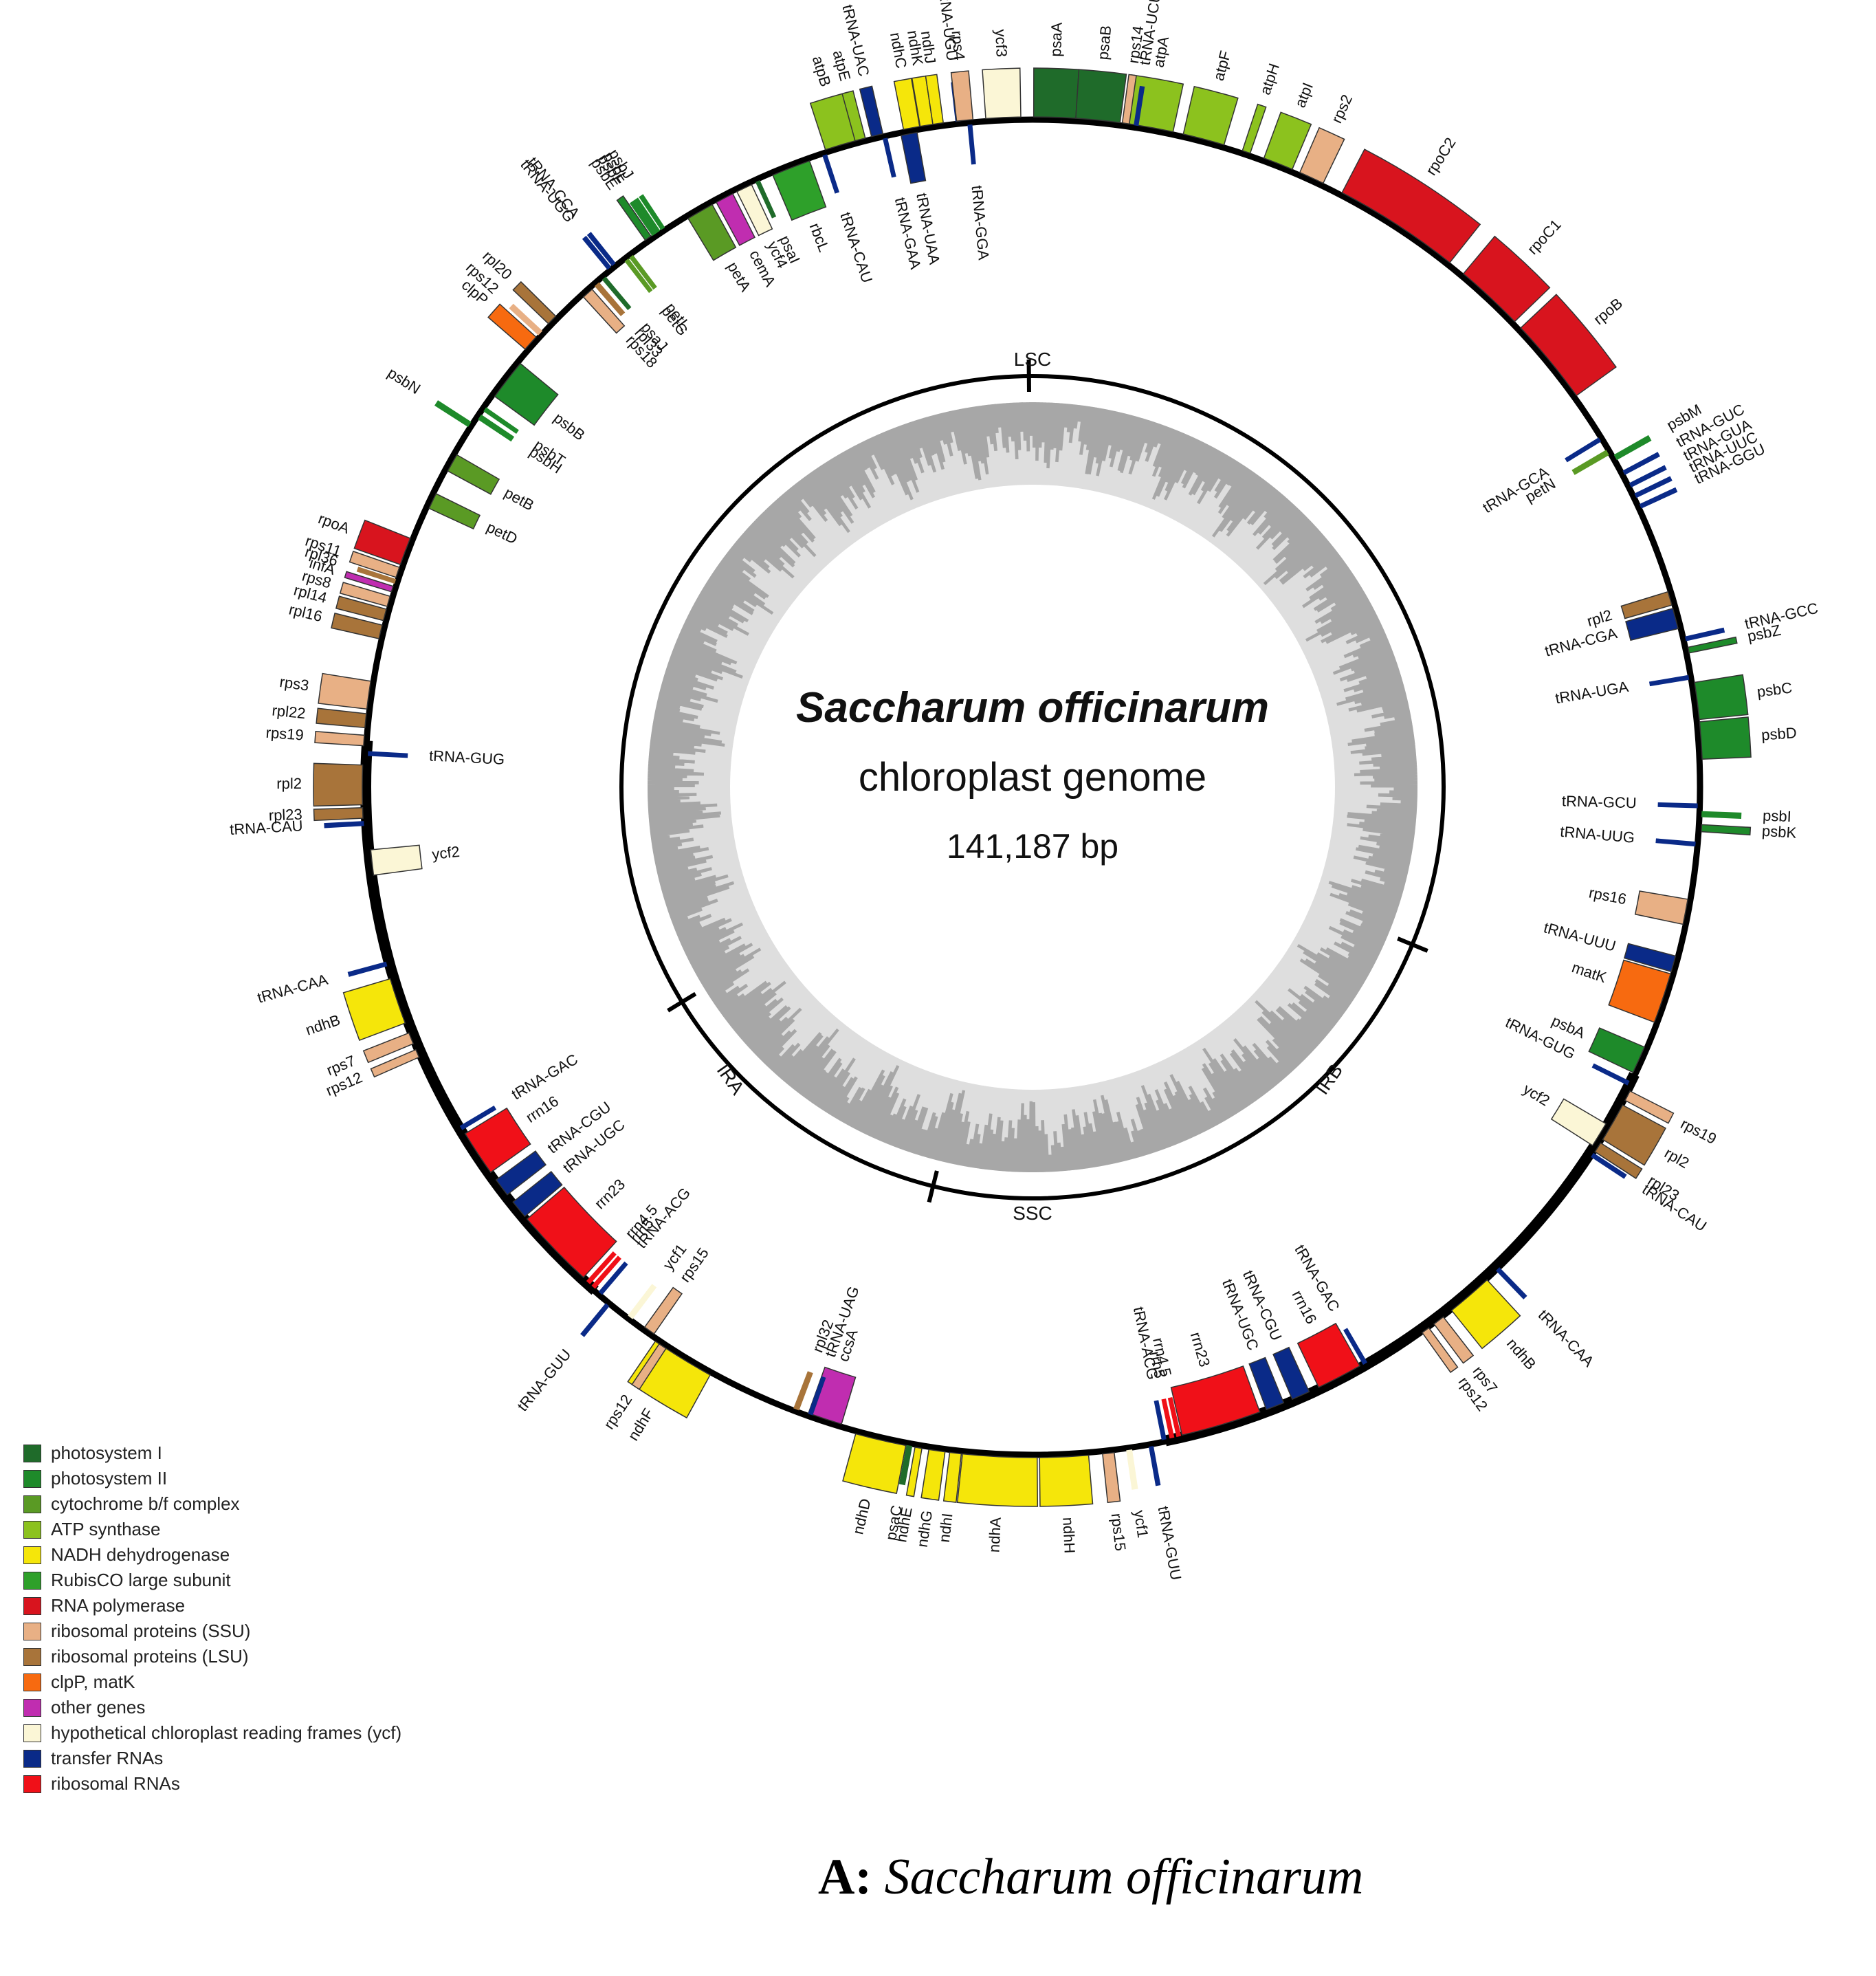 The width and height of the screenshot is (1876, 1976). Describe the element at coordinates (851, 1877) in the screenshot. I see `caption-prefix: A:` at that location.